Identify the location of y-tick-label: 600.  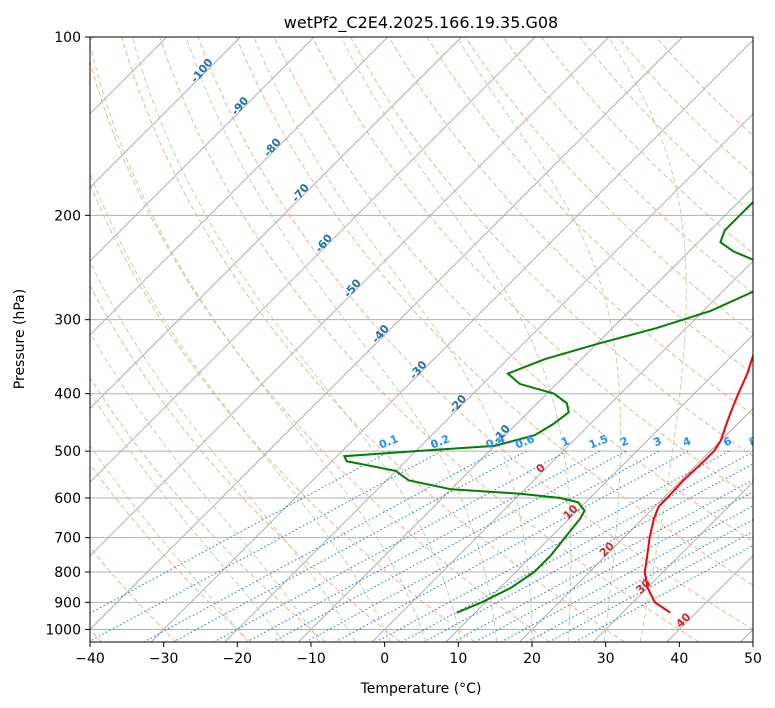
(67, 499).